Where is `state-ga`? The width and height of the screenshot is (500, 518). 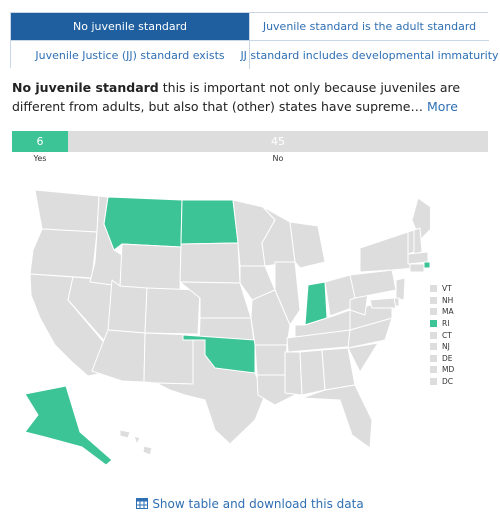
state-ga is located at coordinates (338, 369).